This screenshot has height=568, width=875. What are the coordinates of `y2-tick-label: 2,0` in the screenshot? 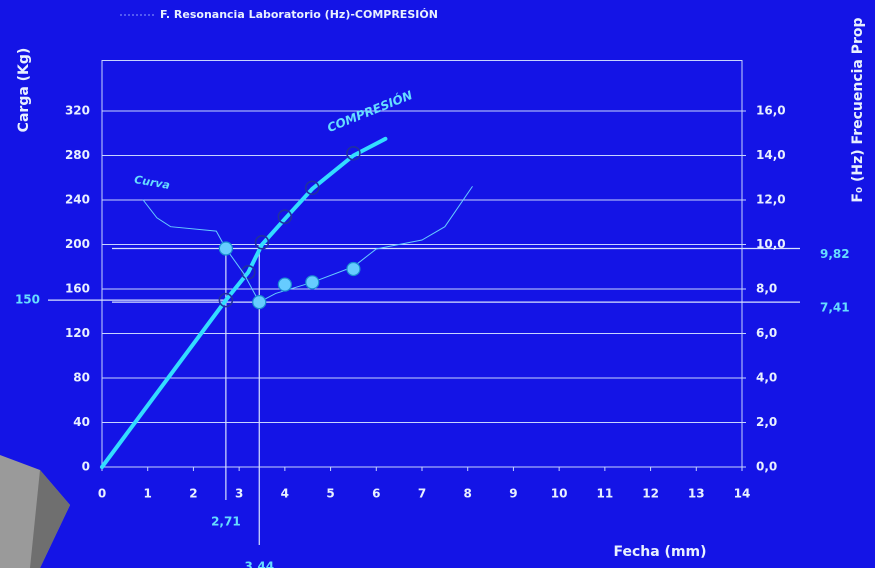 It's located at (766, 422).